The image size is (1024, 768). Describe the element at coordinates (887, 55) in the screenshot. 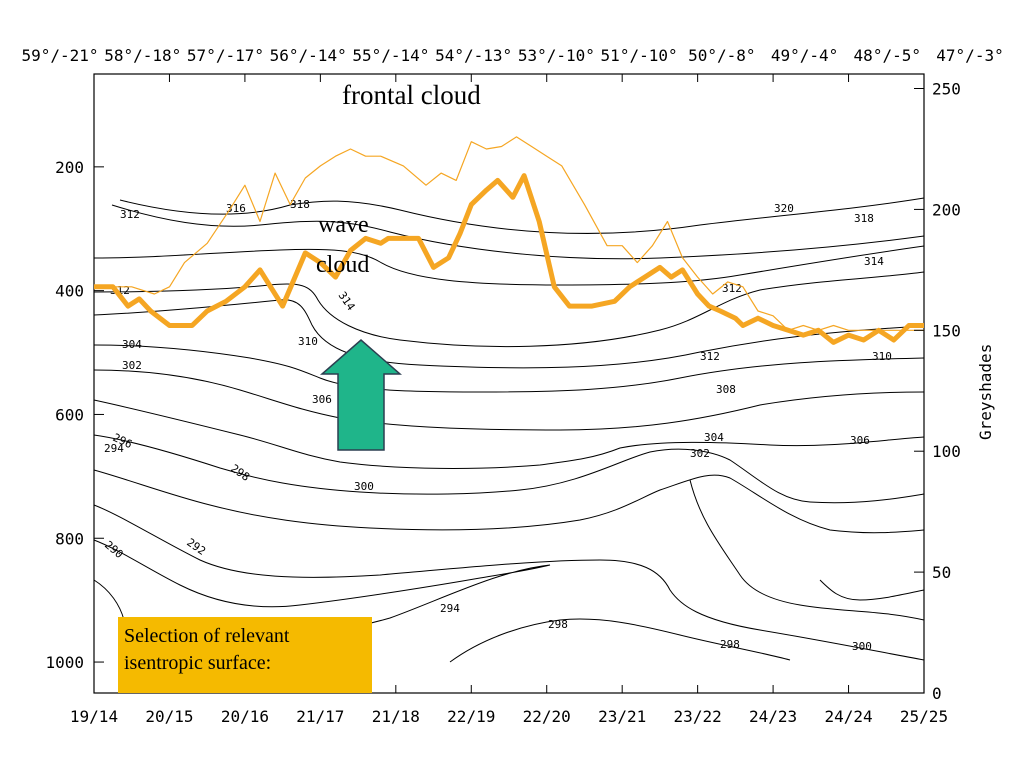

I see `top-tick-label: 48°/-5°` at that location.